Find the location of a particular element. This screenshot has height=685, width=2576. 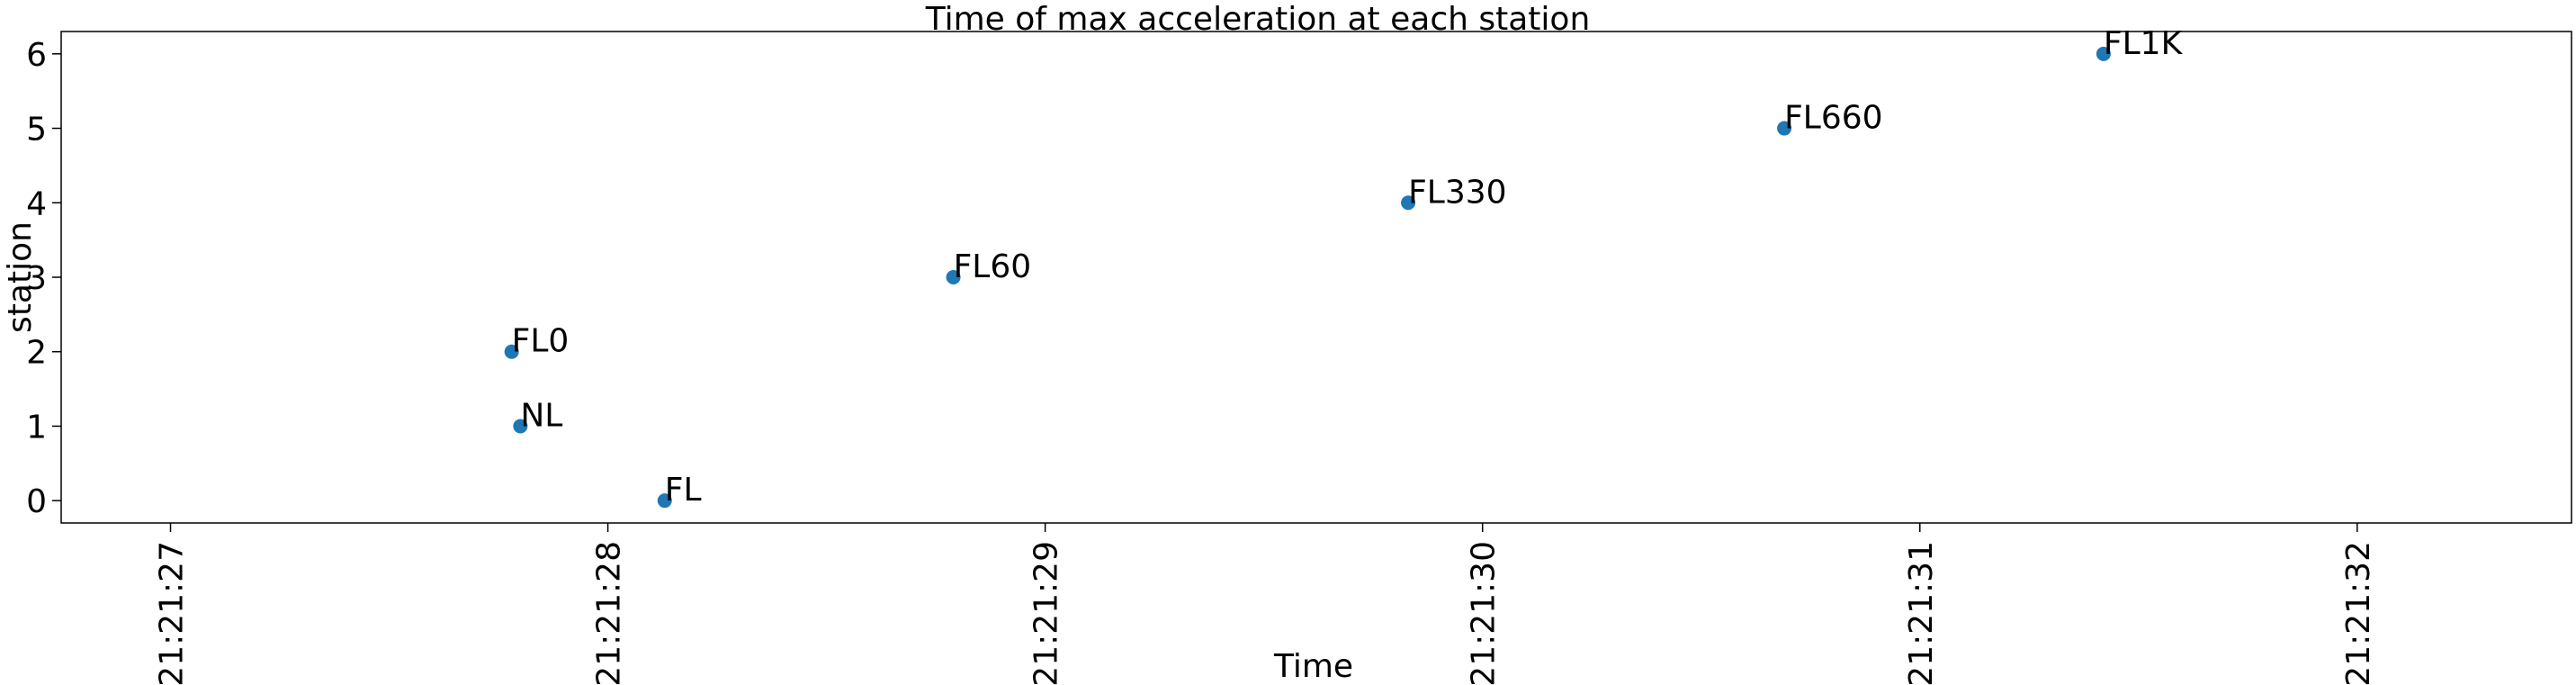

chart-title: Time of max acceleration at each station is located at coordinates (1258, 19).